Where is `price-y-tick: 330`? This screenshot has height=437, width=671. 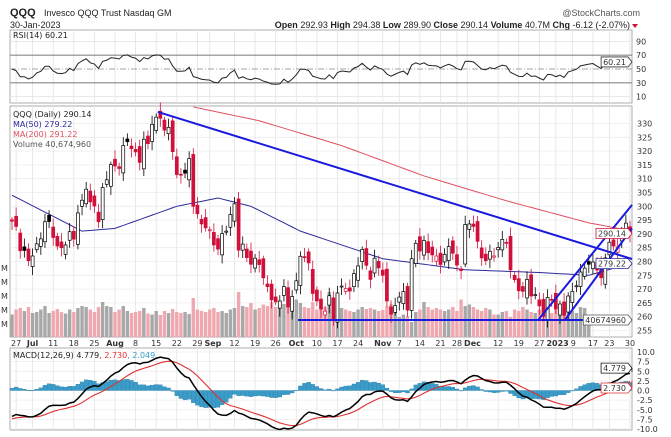
price-y-tick: 330 is located at coordinates (644, 124).